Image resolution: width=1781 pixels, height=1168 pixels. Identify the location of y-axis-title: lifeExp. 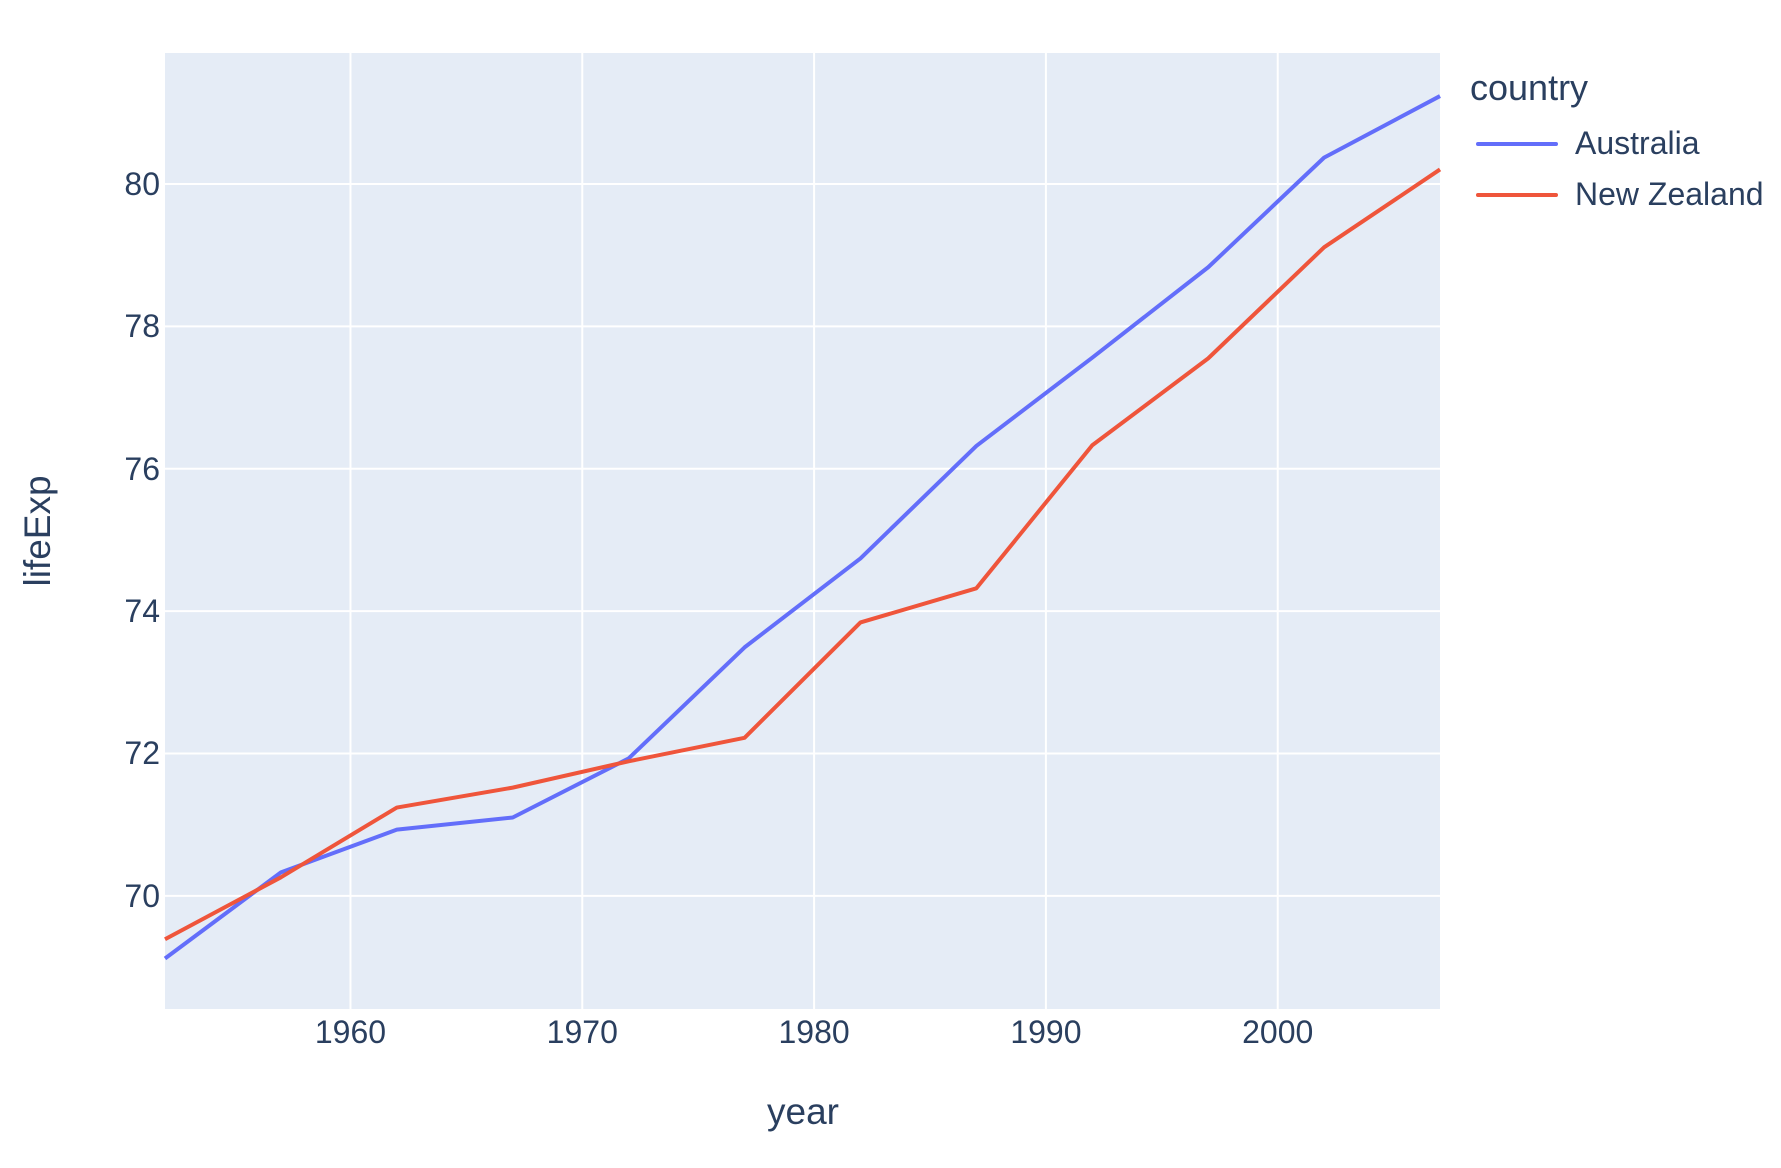
(37, 531).